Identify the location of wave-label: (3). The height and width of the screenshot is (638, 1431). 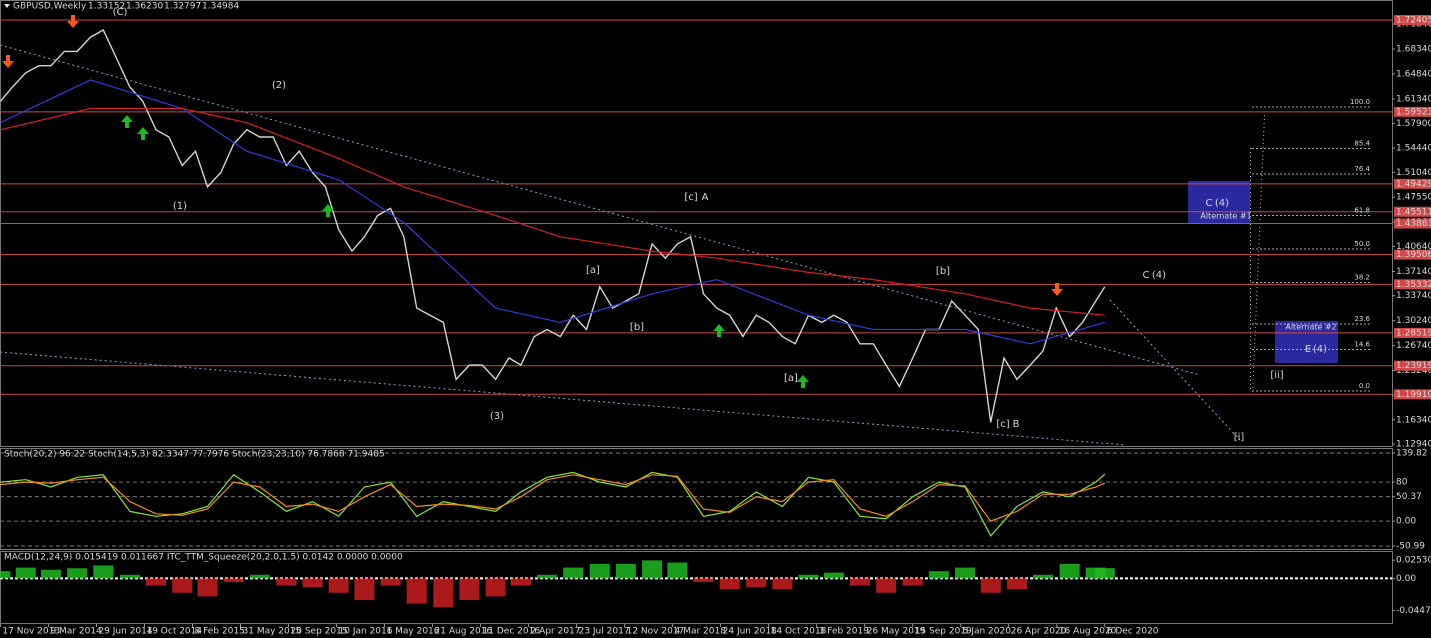
(497, 416).